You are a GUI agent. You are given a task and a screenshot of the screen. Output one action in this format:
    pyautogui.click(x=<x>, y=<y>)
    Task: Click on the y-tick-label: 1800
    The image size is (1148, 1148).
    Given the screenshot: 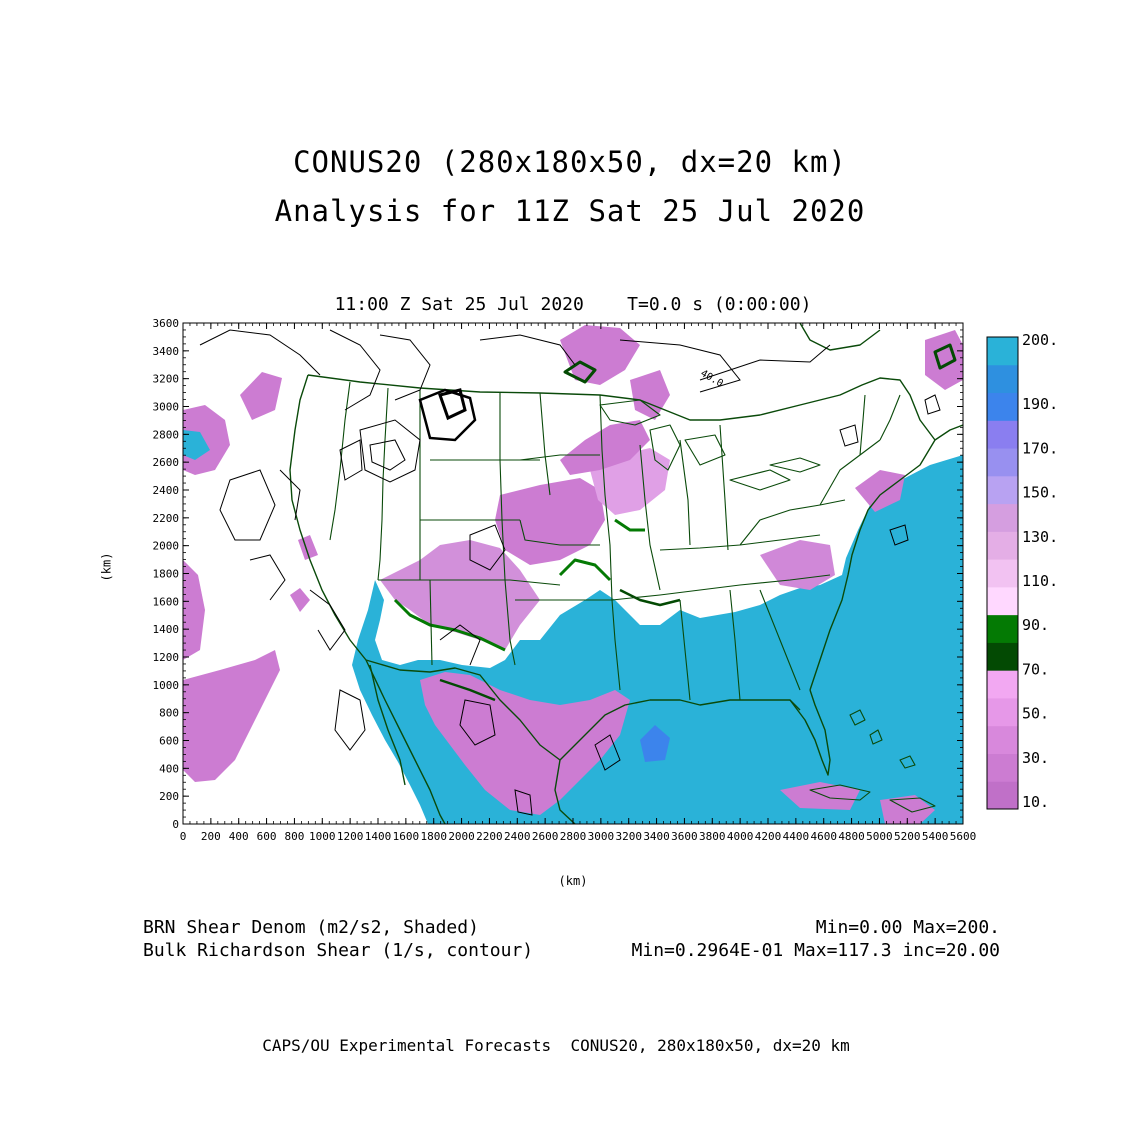 What is the action you would take?
    pyautogui.click(x=166, y=574)
    